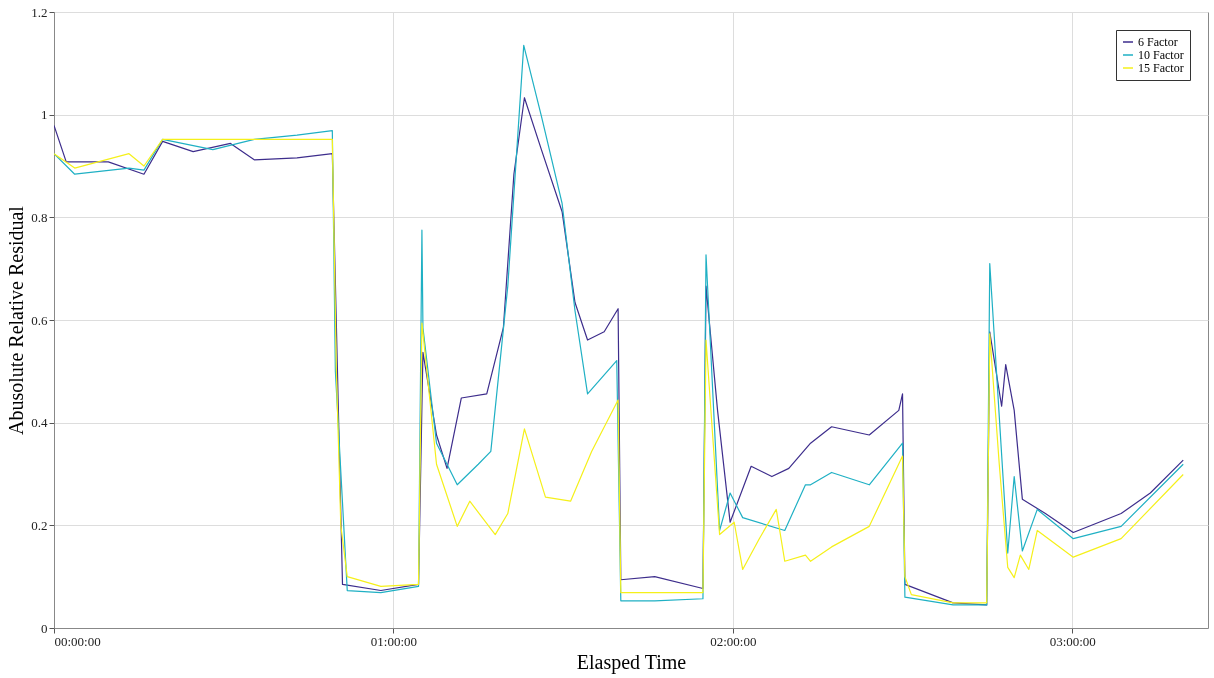 Image resolution: width=1214 pixels, height=678 pixels. What do you see at coordinates (631, 662) in the screenshot?
I see `x-axis-title: Elasped Time` at bounding box center [631, 662].